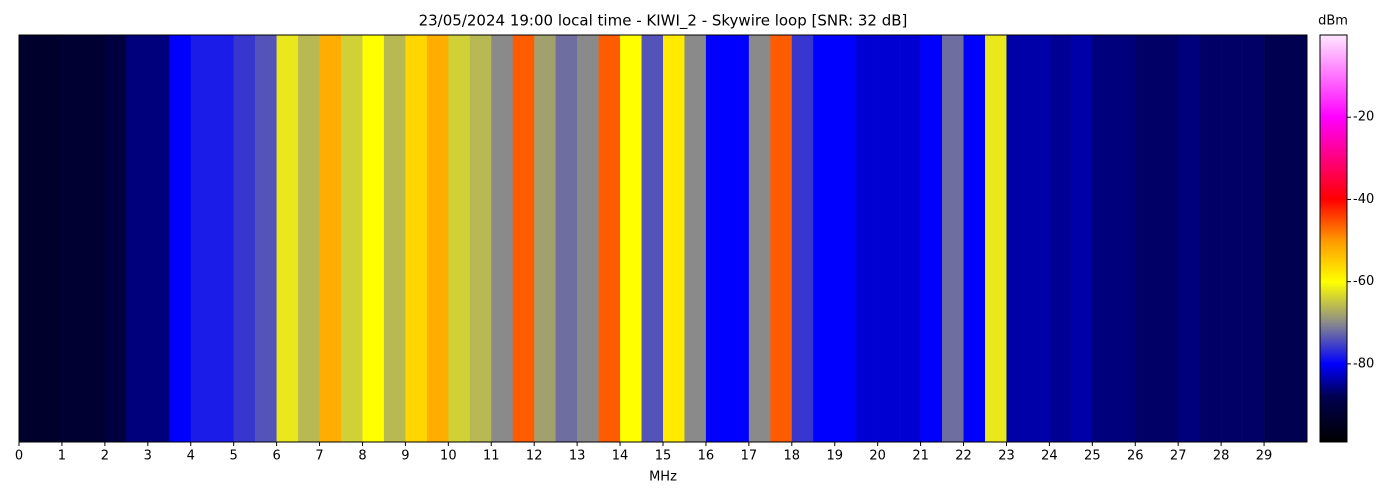 The image size is (1400, 500). I want to click on x-tick-label: 3, so click(148, 456).